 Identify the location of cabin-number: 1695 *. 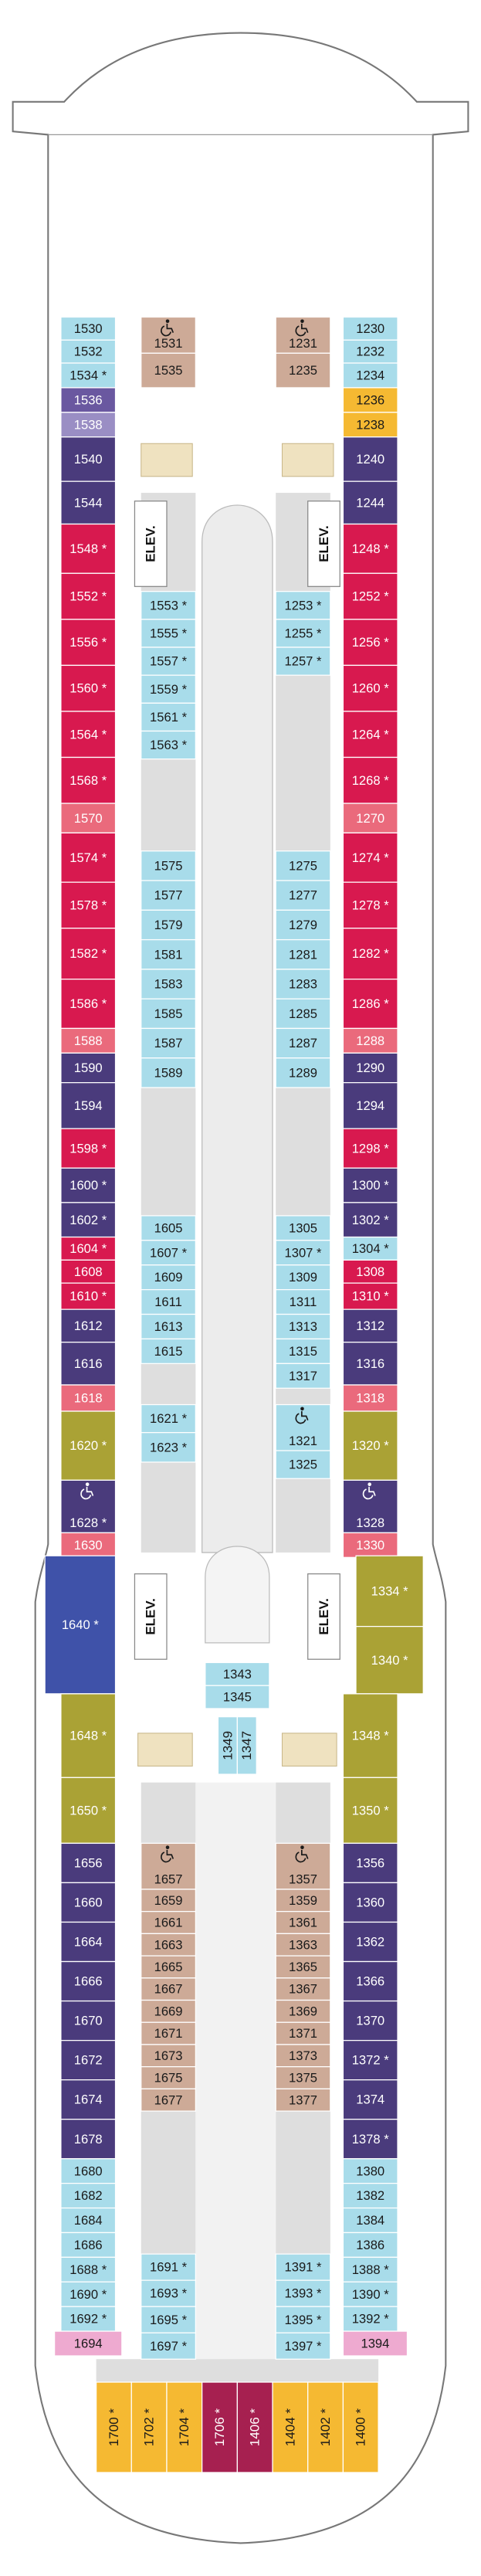
(168, 2320).